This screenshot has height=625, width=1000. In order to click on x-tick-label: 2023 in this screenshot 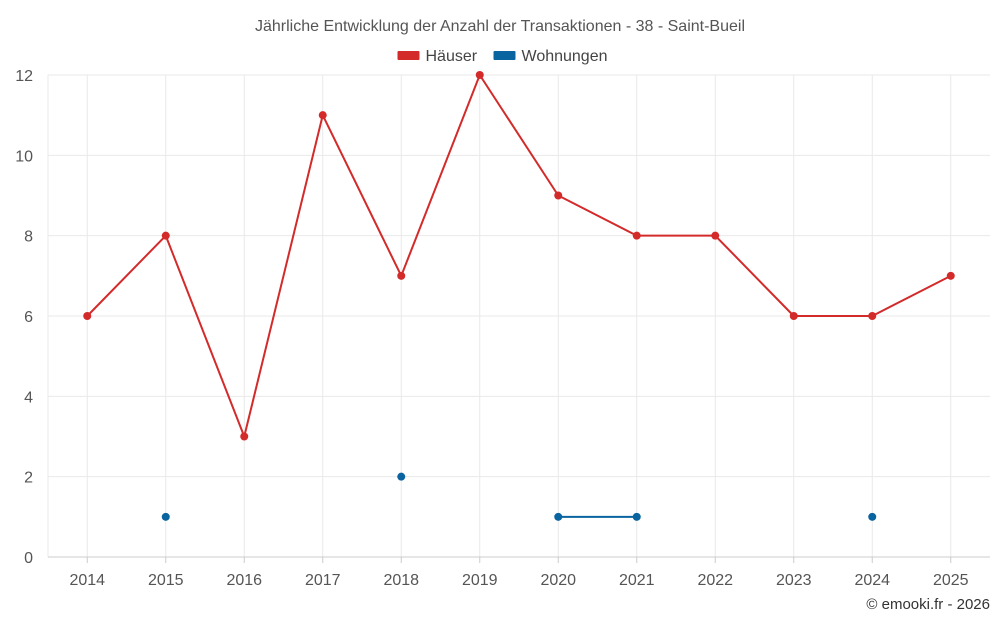, I will do `click(794, 580)`.